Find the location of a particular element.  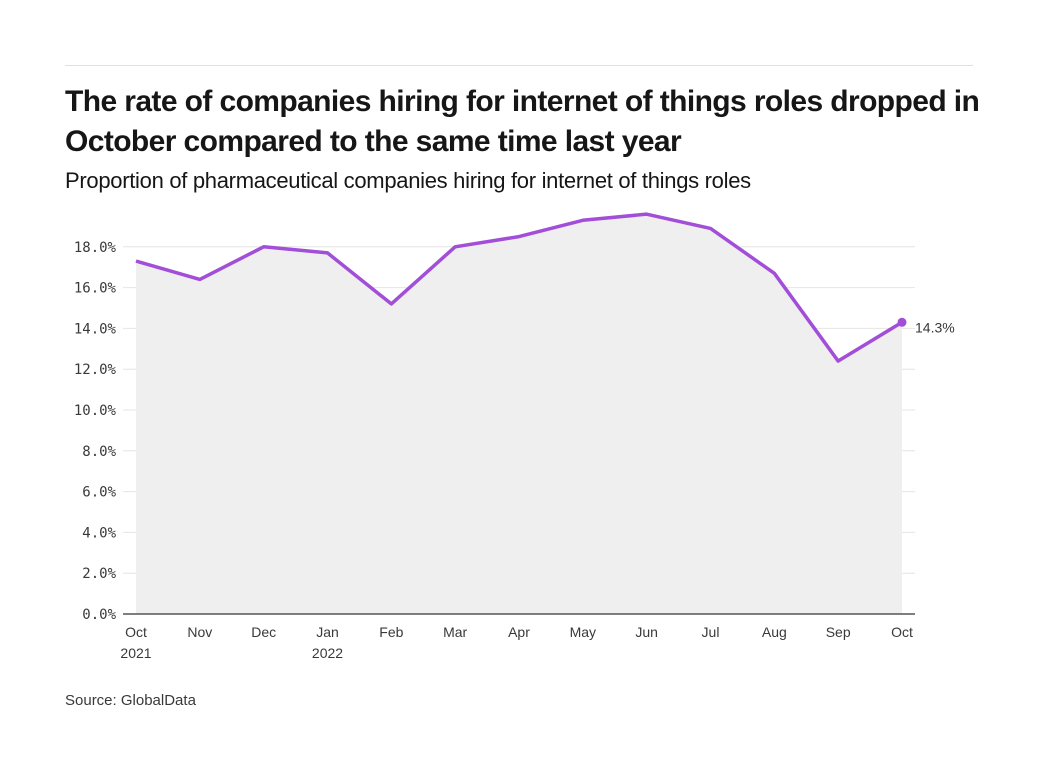

y-tick-label: 10.0% is located at coordinates (95, 411).